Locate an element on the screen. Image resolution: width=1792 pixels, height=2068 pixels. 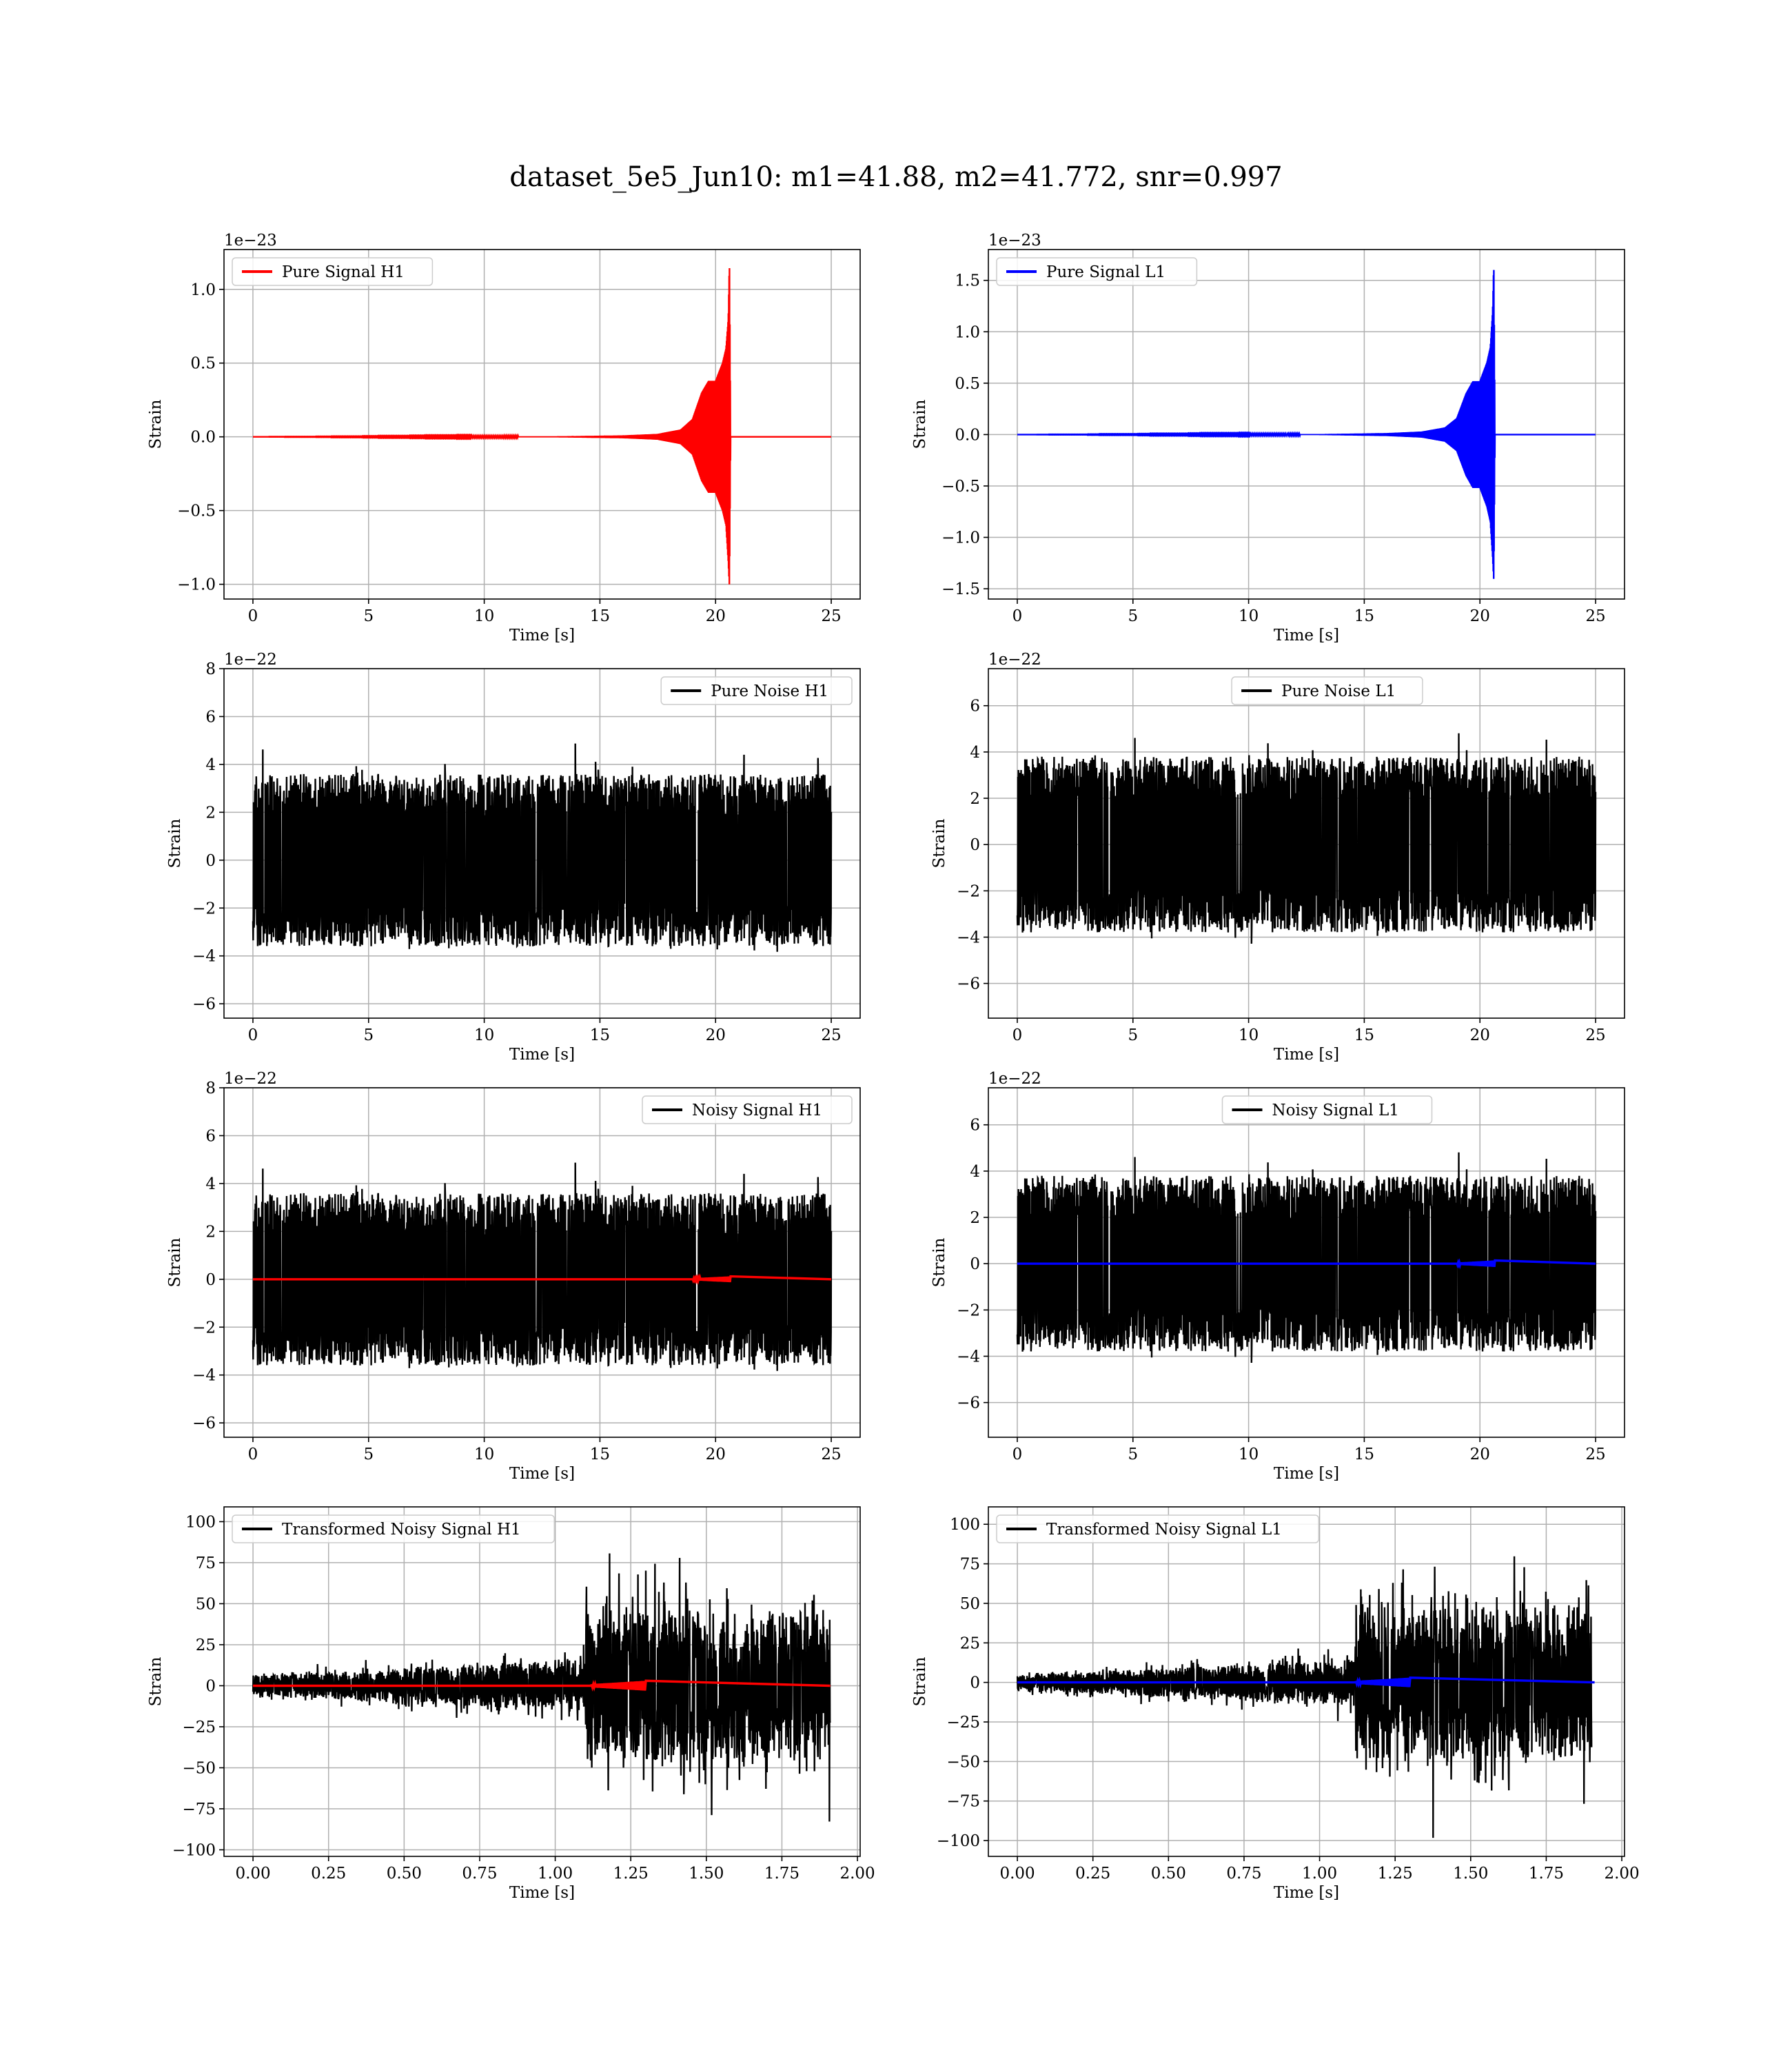
y-tick-label: 1.0 is located at coordinates (203, 290).